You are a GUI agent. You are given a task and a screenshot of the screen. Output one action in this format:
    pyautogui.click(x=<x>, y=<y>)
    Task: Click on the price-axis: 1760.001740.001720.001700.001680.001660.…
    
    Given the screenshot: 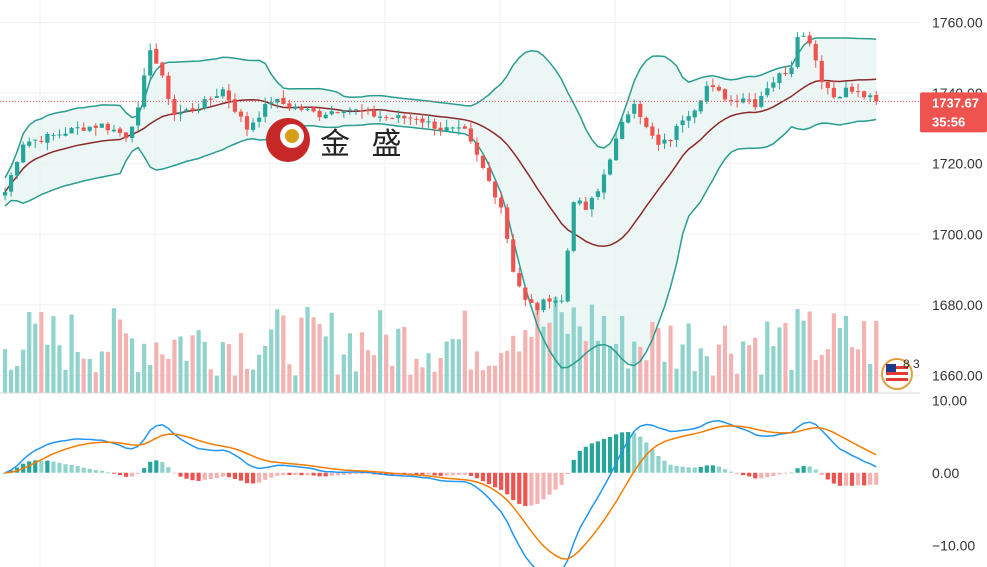 What is the action you would take?
    pyautogui.click(x=957, y=199)
    